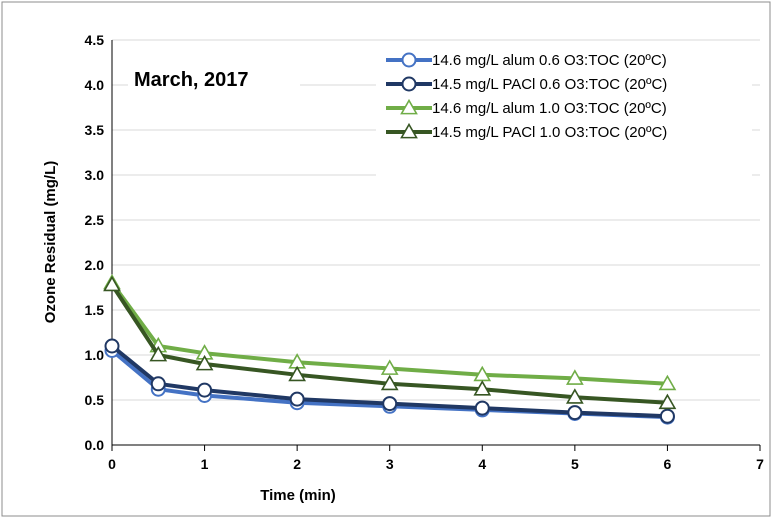  Describe the element at coordinates (205, 464) in the screenshot. I see `x-tick-label: 1` at that location.